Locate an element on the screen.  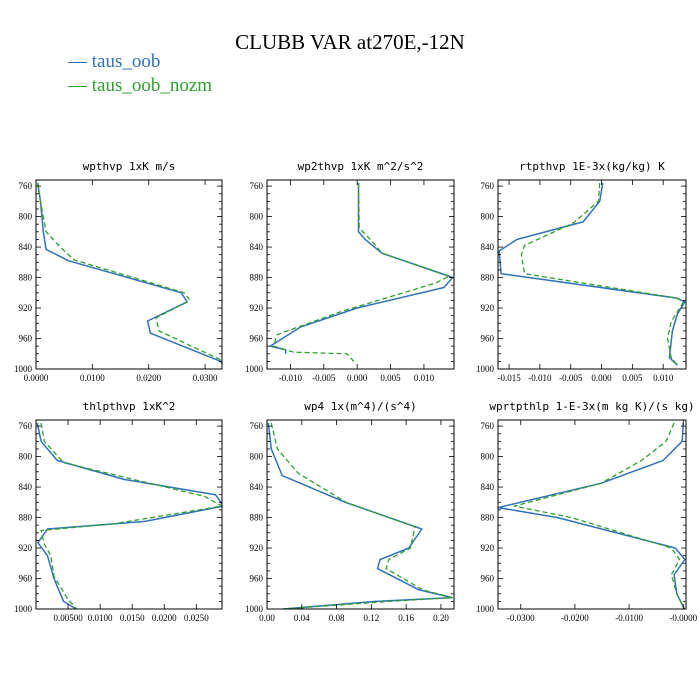
x-tick-label: 0.010 is located at coordinates (424, 378).